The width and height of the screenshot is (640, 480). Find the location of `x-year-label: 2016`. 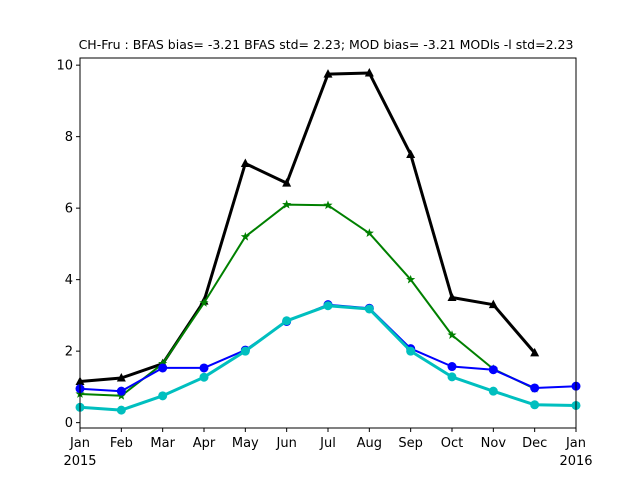

x-year-label: 2016 is located at coordinates (575, 461).